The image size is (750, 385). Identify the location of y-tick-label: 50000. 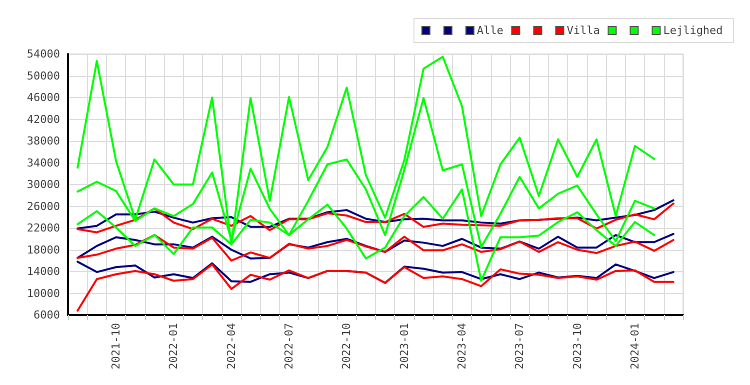
(43, 75).